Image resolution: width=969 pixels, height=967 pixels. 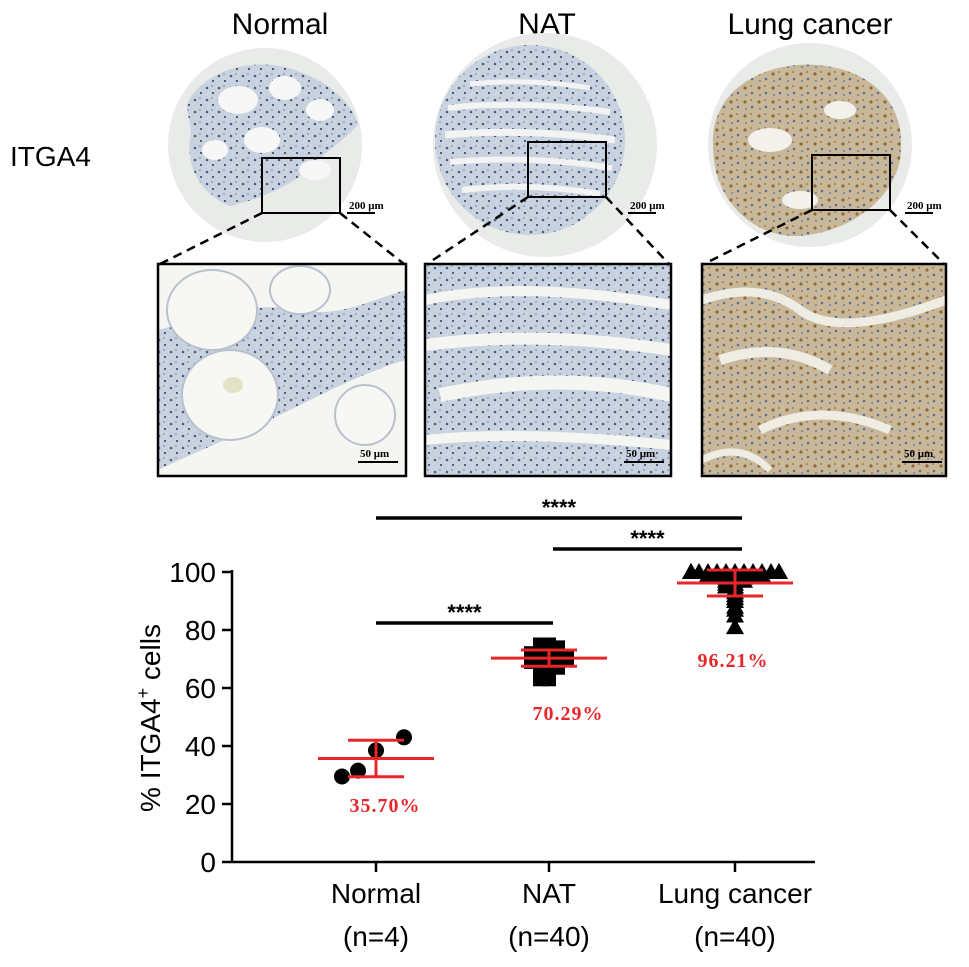 What do you see at coordinates (825, 145) in the screenshot?
I see `overview-core-lung-cancer: 200 μm` at bounding box center [825, 145].